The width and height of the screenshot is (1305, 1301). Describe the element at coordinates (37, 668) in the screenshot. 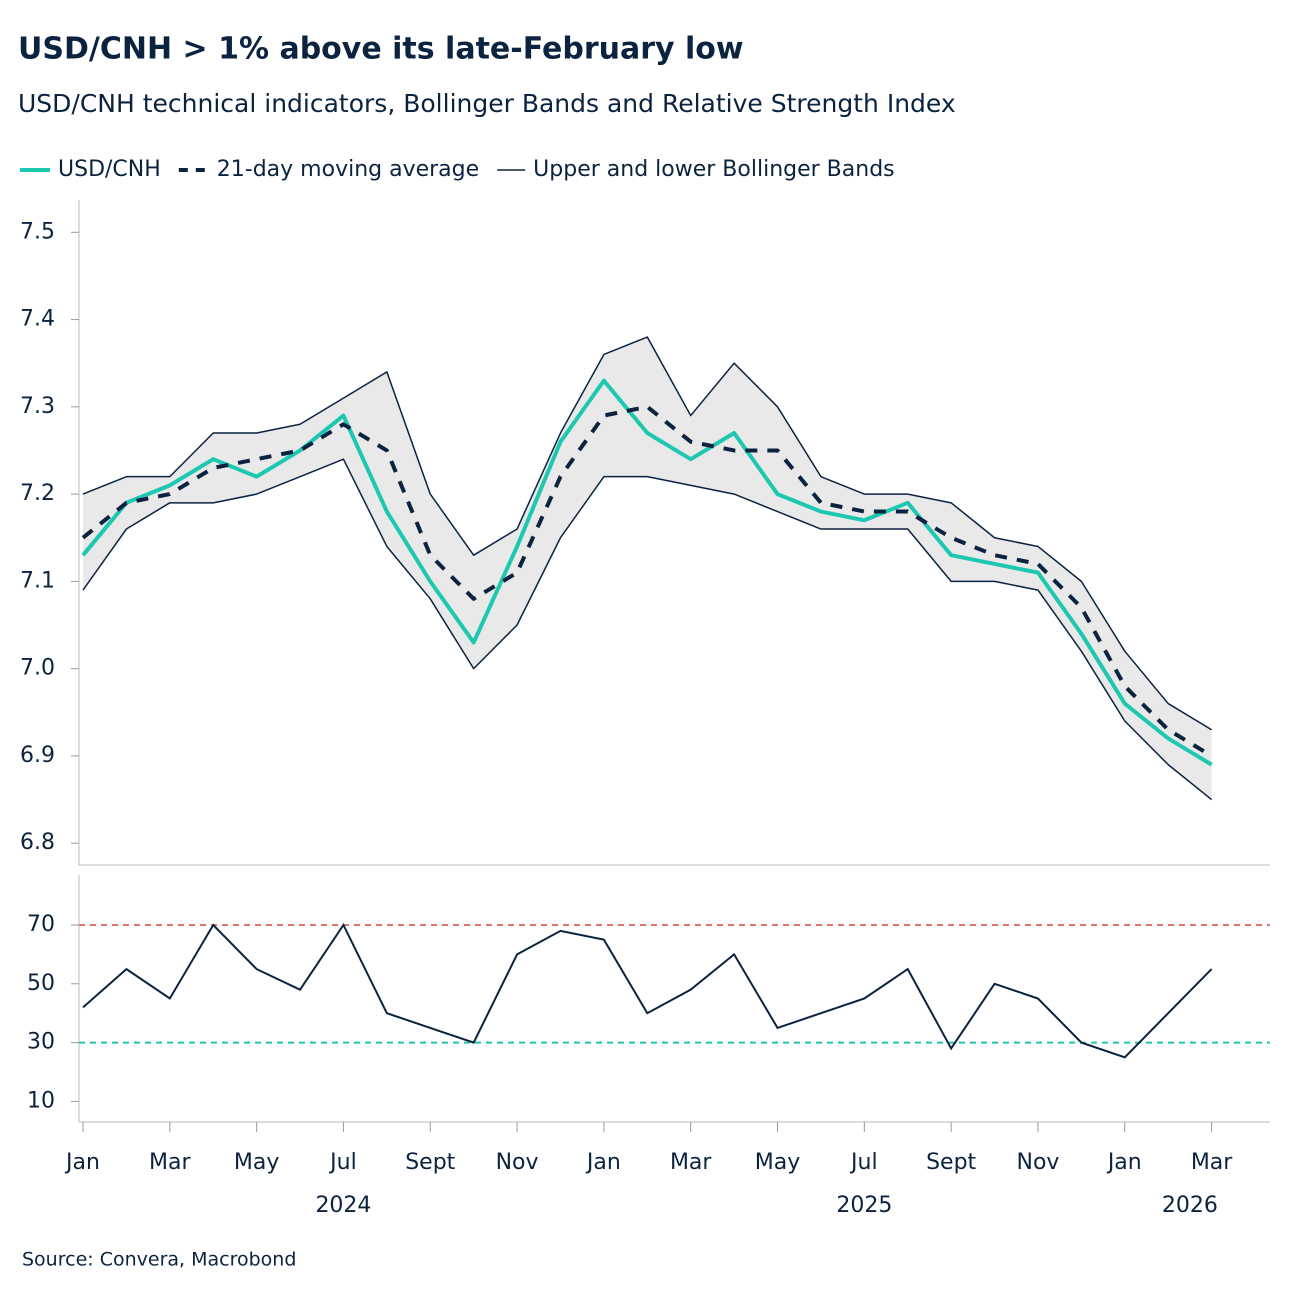

I see `y-tick-label: 7.0` at that location.